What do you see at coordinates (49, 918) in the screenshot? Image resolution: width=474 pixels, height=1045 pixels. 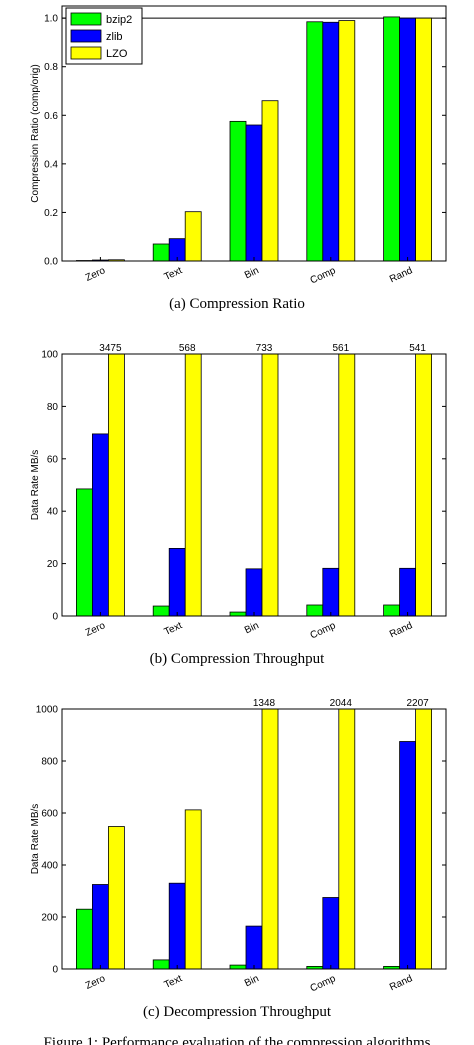 I see `y-tick-label: 200` at bounding box center [49, 918].